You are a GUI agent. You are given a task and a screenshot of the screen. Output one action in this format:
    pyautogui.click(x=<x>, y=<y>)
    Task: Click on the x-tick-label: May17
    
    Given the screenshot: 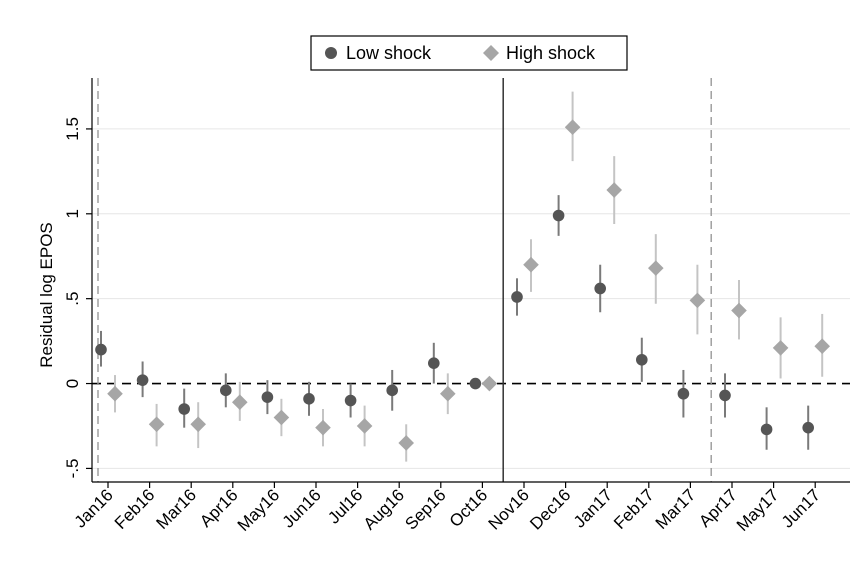 What is the action you would take?
    pyautogui.click(x=758, y=510)
    